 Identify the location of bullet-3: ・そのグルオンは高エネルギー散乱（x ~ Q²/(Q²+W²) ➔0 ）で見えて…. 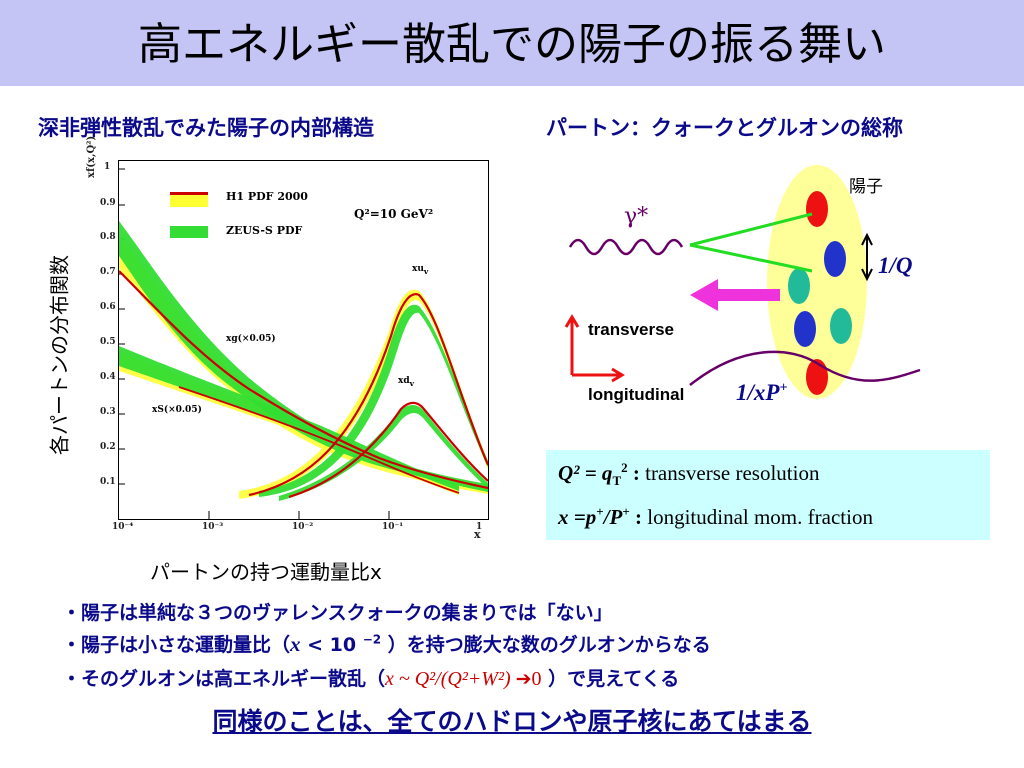
(370, 677).